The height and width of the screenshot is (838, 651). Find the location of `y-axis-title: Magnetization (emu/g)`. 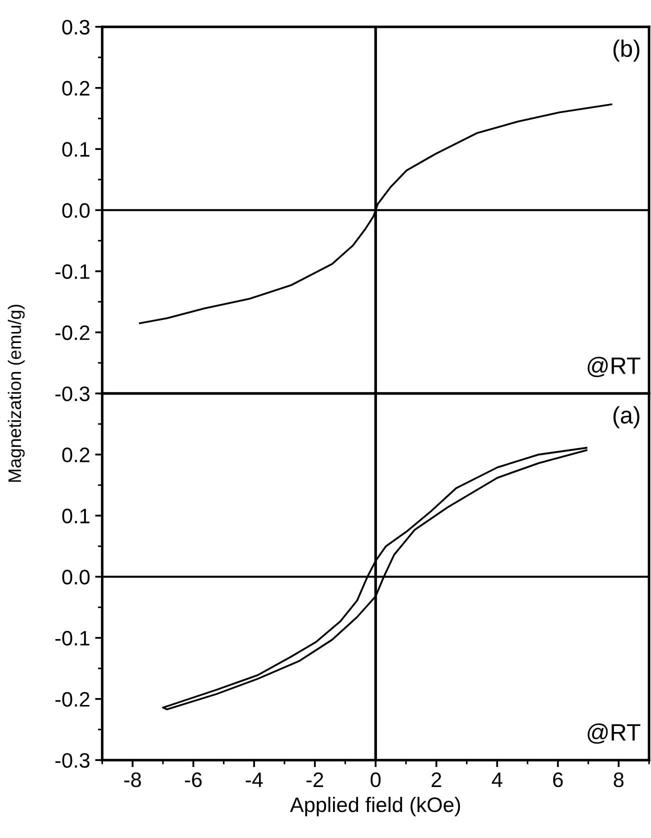

y-axis-title: Magnetization (emu/g) is located at coordinates (16, 393).